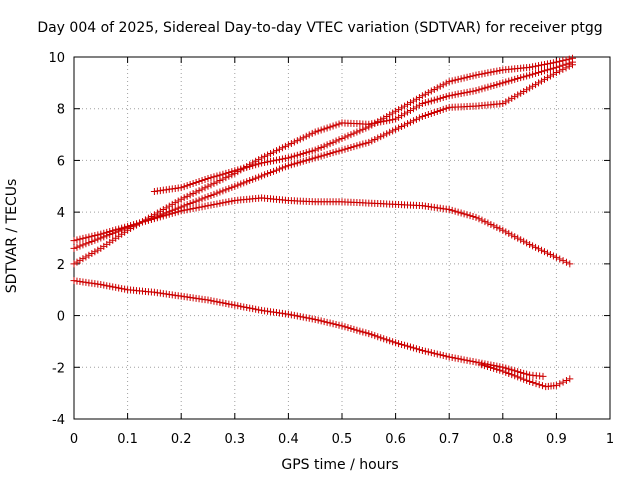 The height and width of the screenshot is (480, 640). Describe the element at coordinates (449, 439) in the screenshot. I see `x-tick-label: 0.7` at that location.